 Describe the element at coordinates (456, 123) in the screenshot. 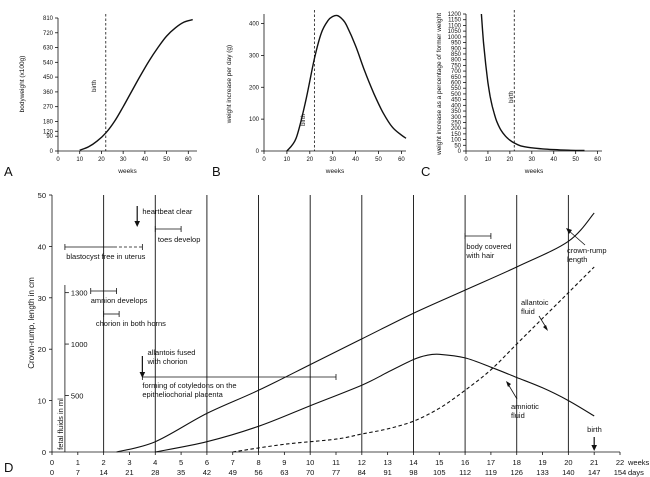

I see `y-tick-label: 250` at that location.